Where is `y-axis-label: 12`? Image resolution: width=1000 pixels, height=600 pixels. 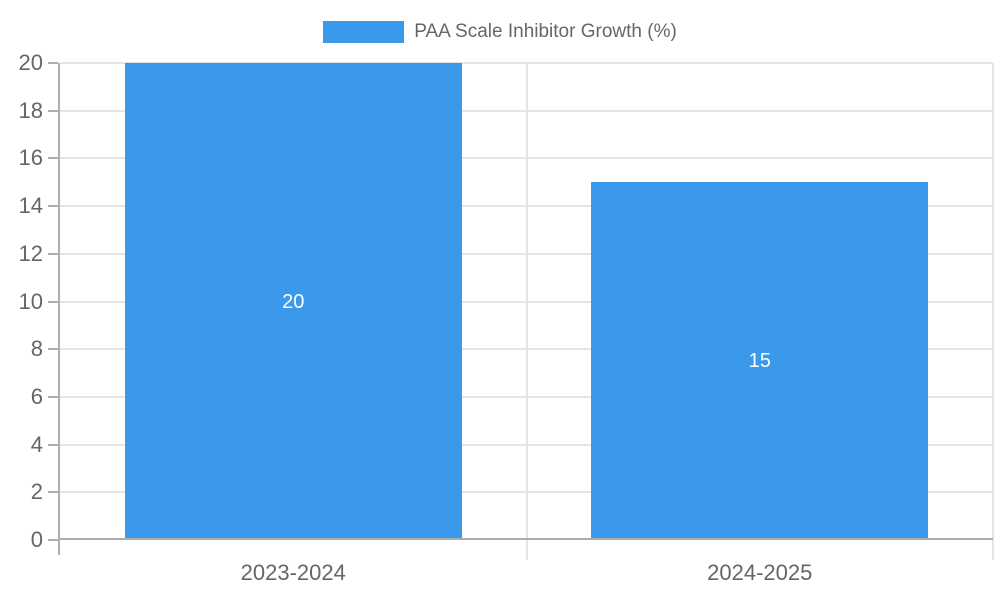 y-axis-label: 12 is located at coordinates (30, 253).